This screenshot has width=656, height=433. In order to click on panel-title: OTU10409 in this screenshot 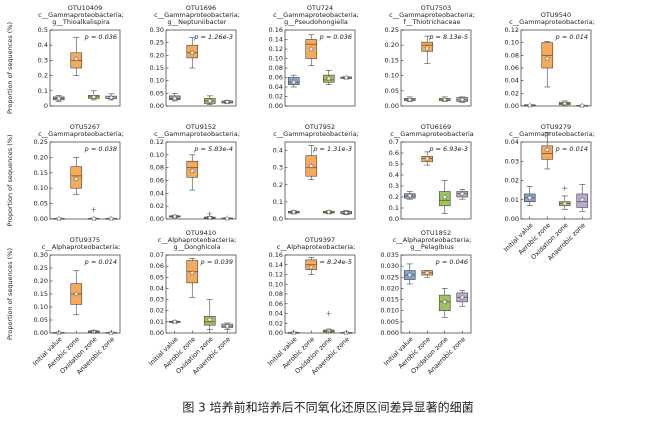, I will do `click(85, 8)`.